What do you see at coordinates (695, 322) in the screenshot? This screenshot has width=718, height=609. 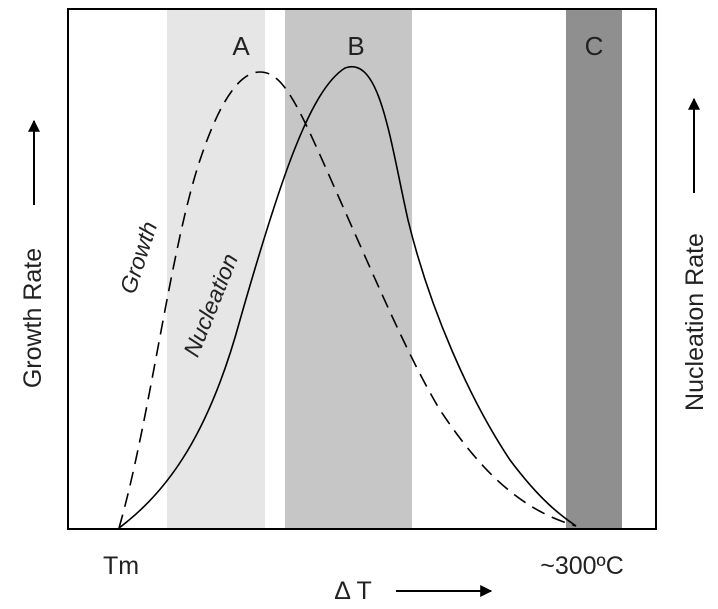 I see `right-axis-label: Nucleation Rate` at bounding box center [695, 322].